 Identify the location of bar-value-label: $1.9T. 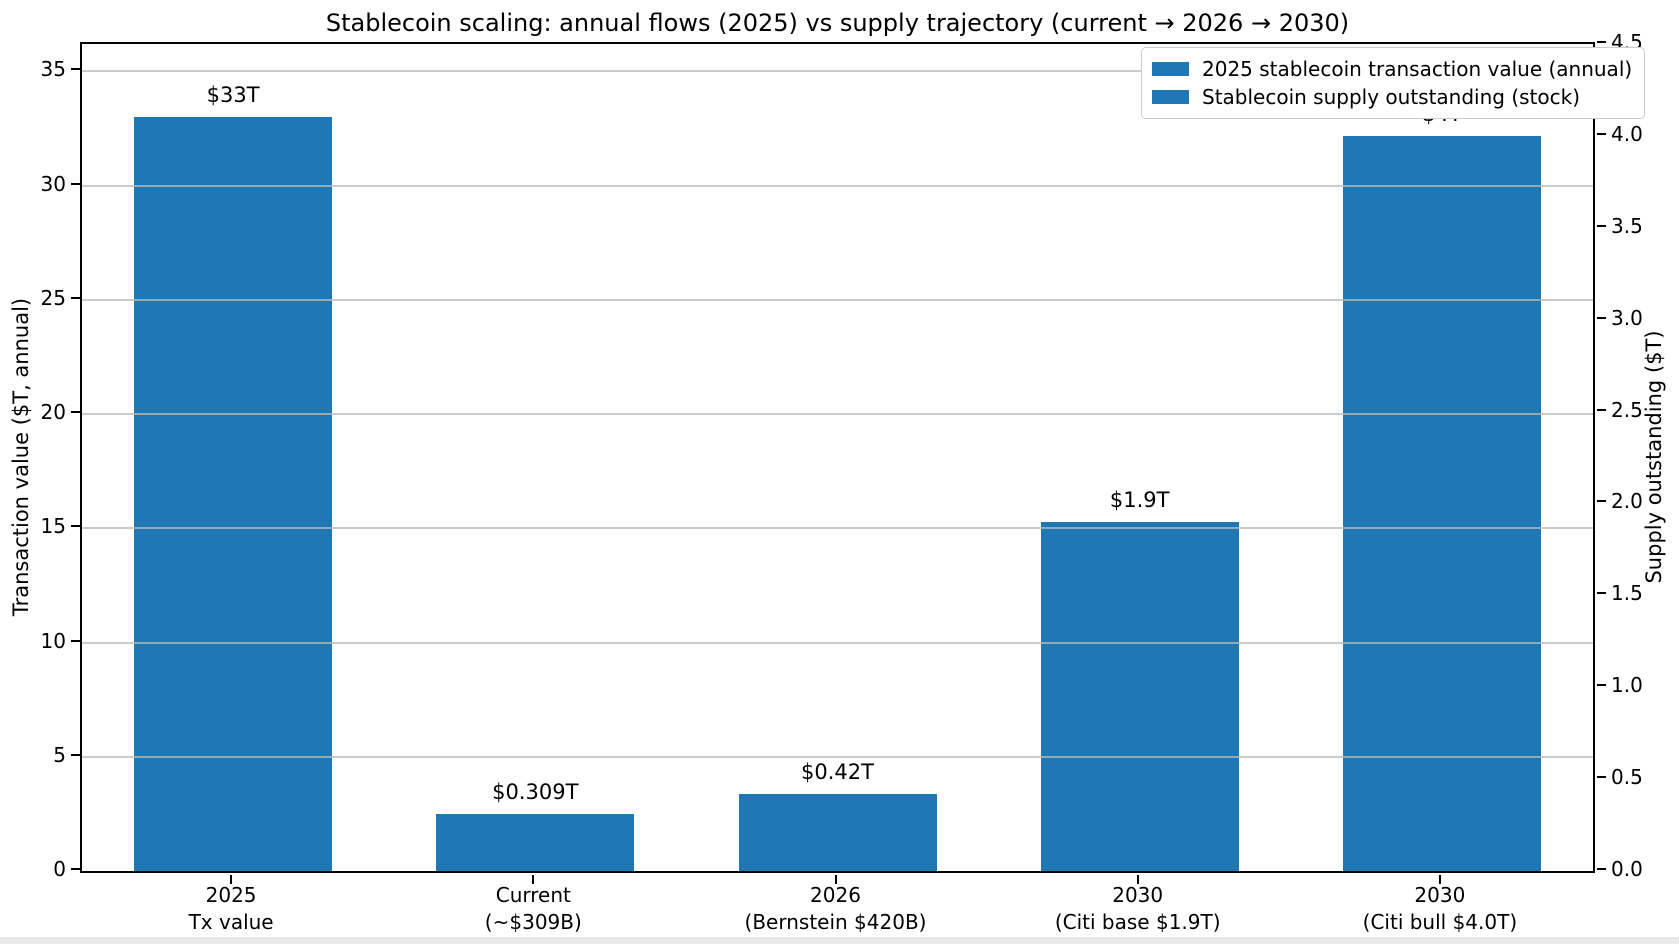
(1139, 499).